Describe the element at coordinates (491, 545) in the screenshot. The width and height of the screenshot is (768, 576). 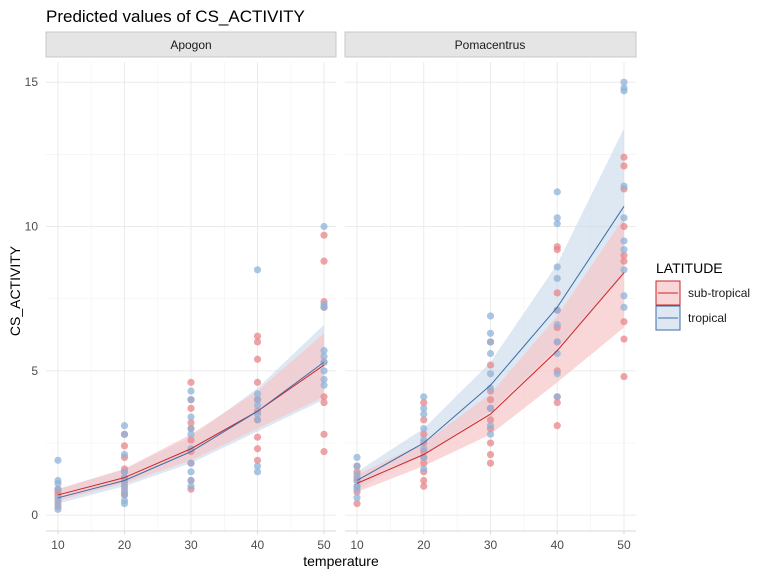
I see `pomacentrus-x-tick-label-30: 30` at that location.